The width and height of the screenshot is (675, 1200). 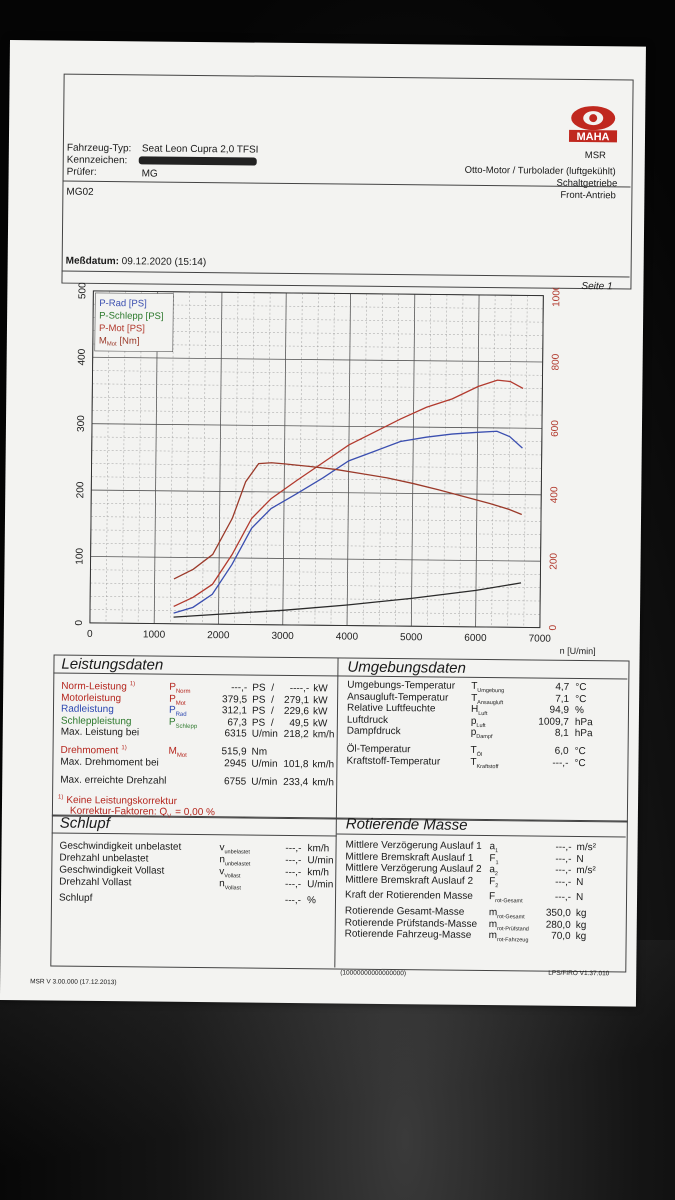 I want to click on vehicle-type-value: Seat Leon Cupra 2,0 TFSI, so click(x=200, y=149).